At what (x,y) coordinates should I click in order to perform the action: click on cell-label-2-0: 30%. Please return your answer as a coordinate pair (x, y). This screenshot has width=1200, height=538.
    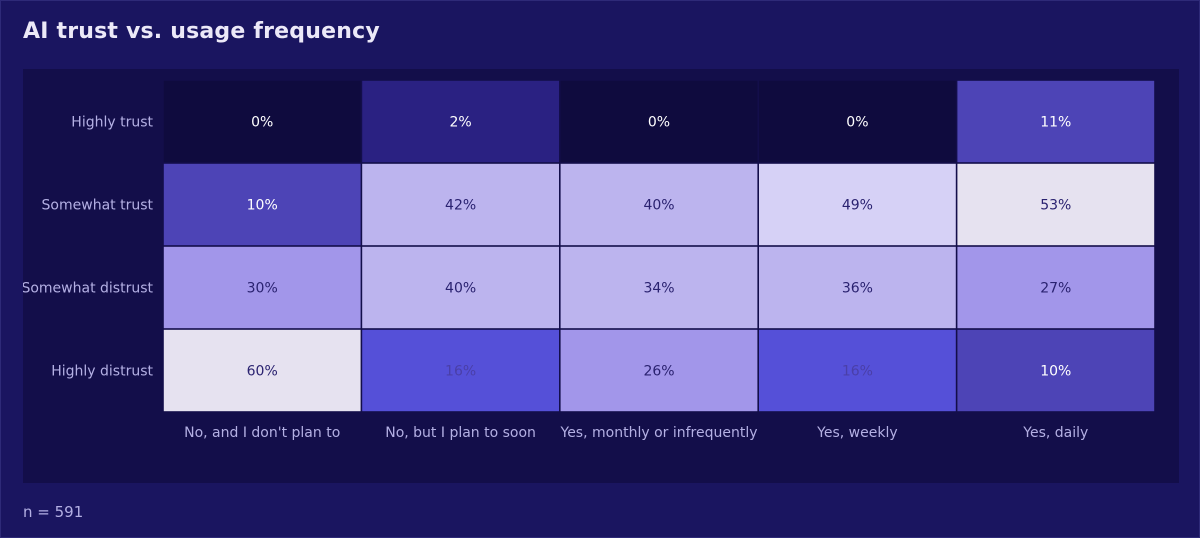
    Looking at the image, I should click on (262, 289).